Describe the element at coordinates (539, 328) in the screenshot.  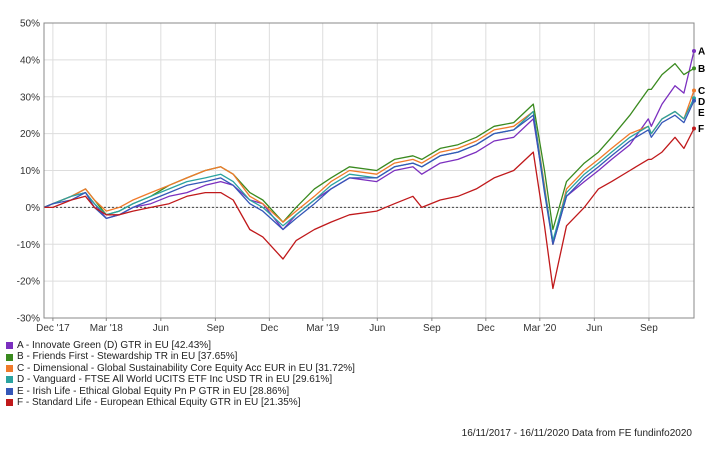
I see `x-tick-label: Mar '20` at that location.